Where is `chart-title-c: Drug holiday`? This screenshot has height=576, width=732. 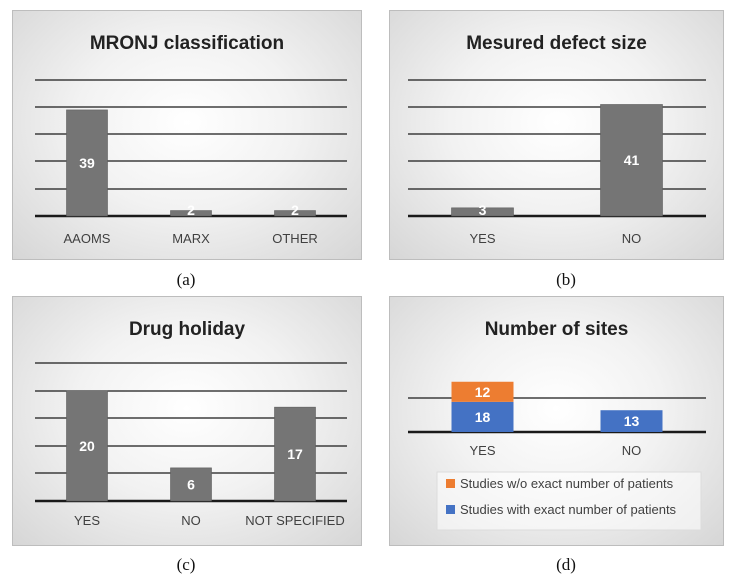 chart-title-c: Drug holiday is located at coordinates (187, 329).